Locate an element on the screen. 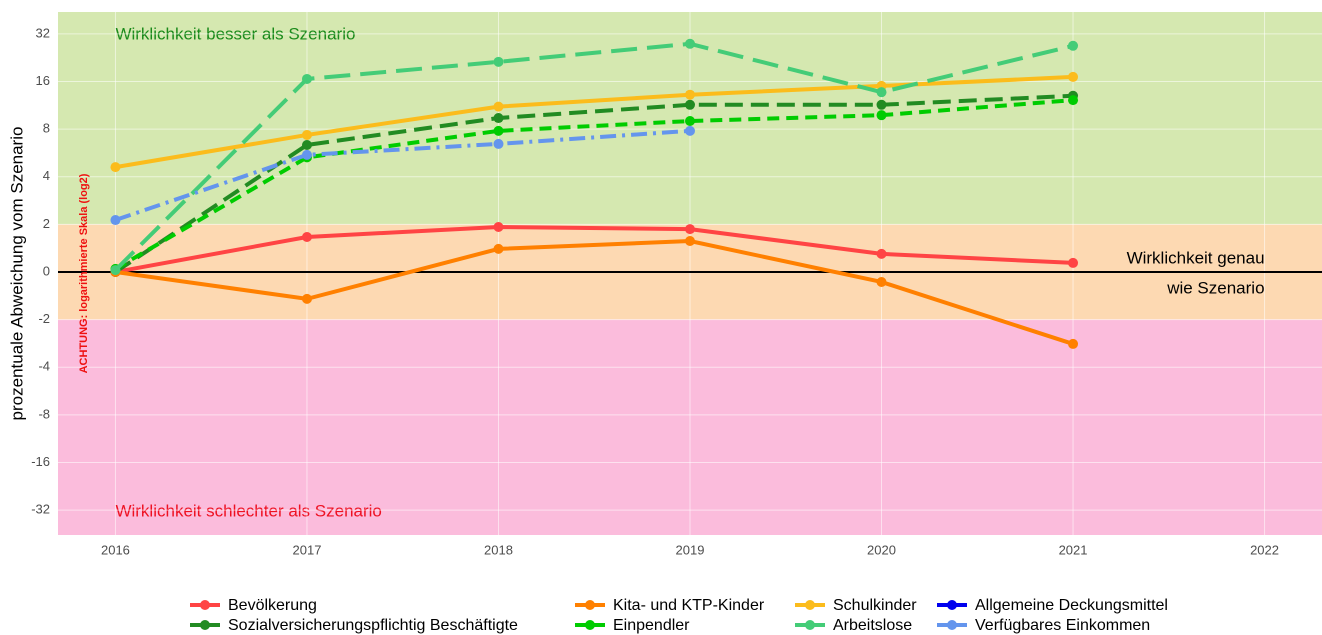 This screenshot has height=635, width=1322. legend-item: Einpendler is located at coordinates (632, 625).